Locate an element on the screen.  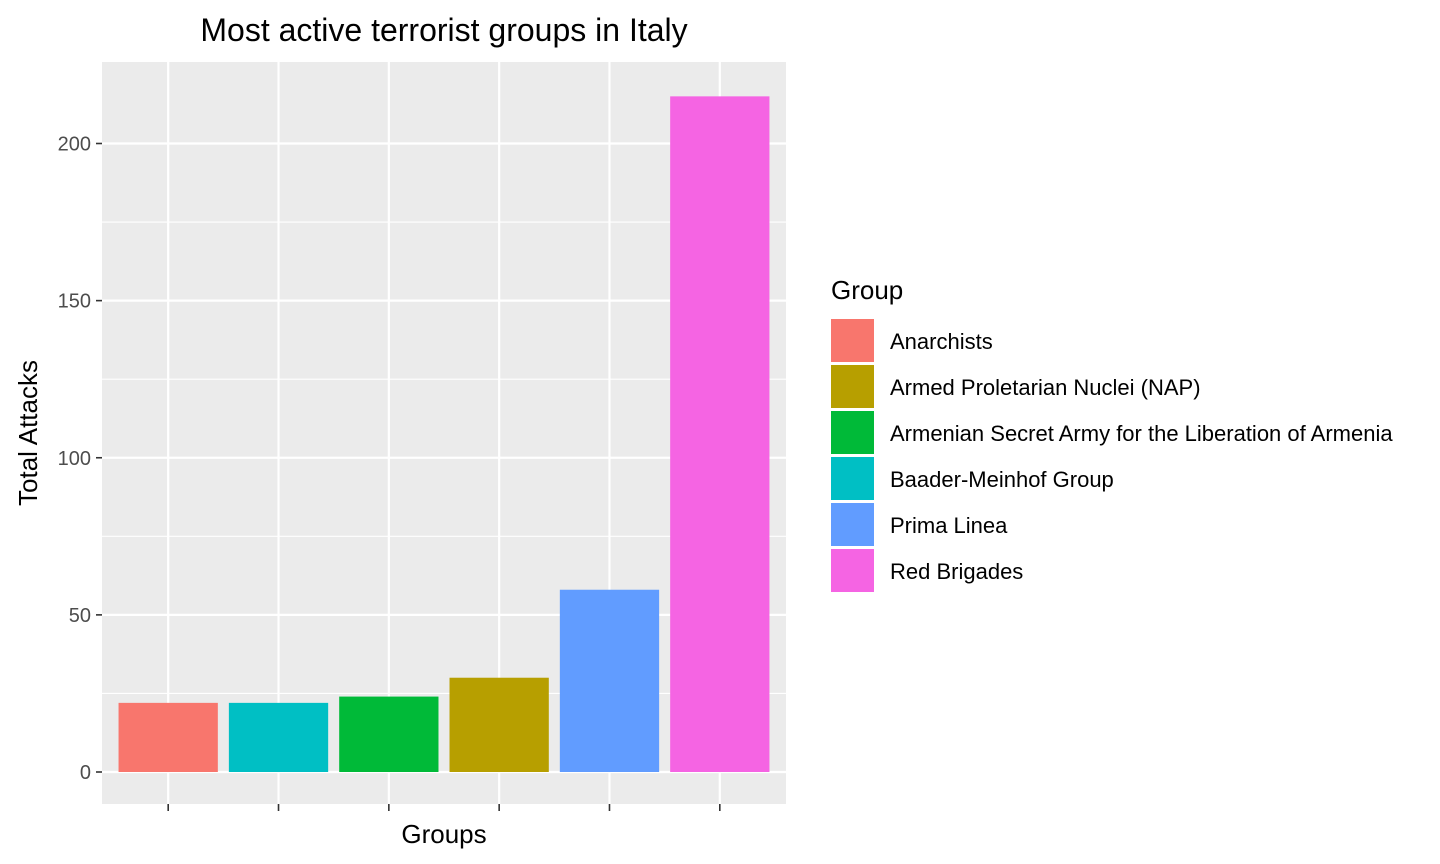
chart-title: Most active terrorist groups in Italy is located at coordinates (443, 30).